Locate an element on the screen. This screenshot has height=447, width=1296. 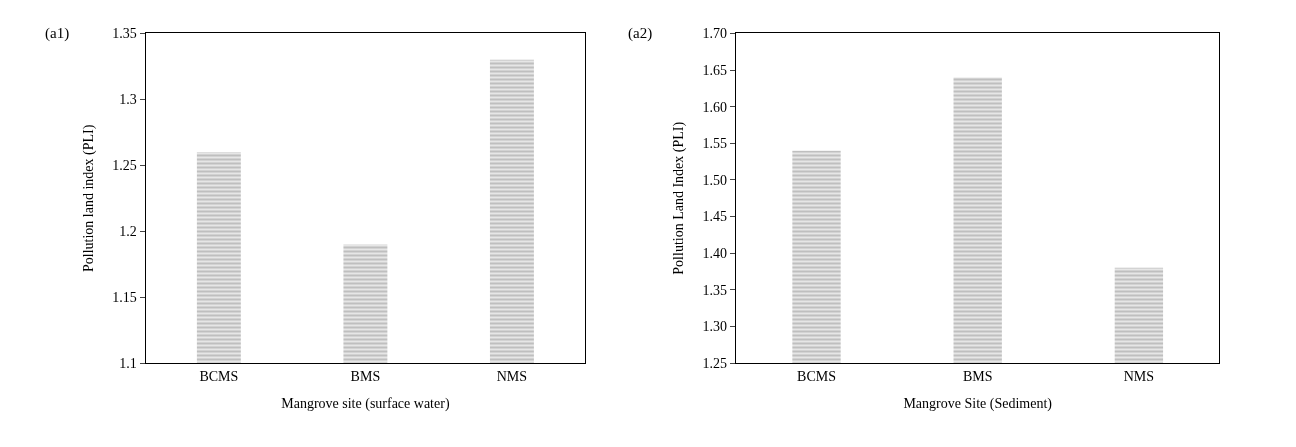
y-tick-label: 1.30 is located at coordinates (715, 327).